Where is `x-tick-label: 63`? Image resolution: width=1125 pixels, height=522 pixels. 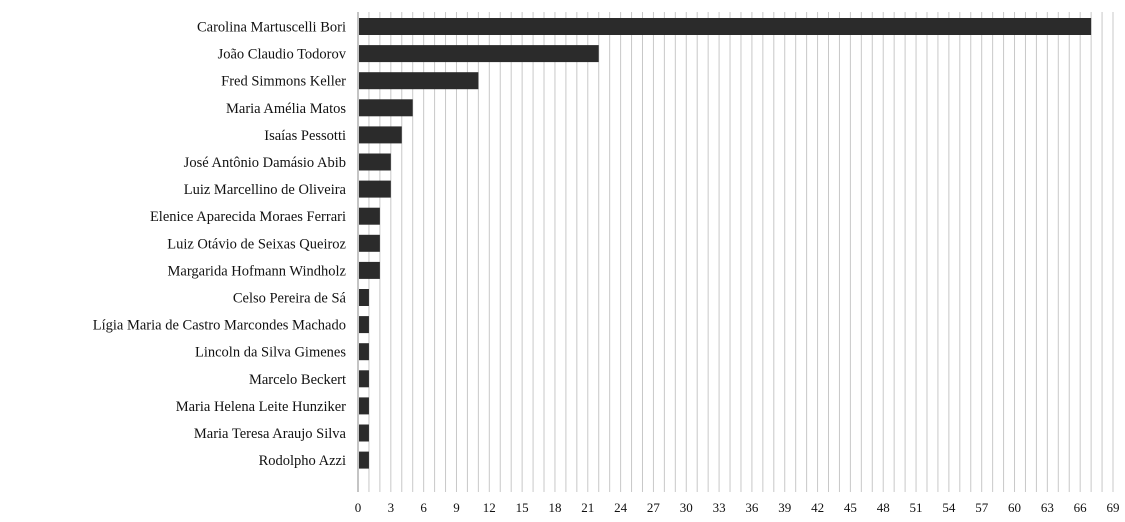 x-tick-label: 63 is located at coordinates (1047, 507).